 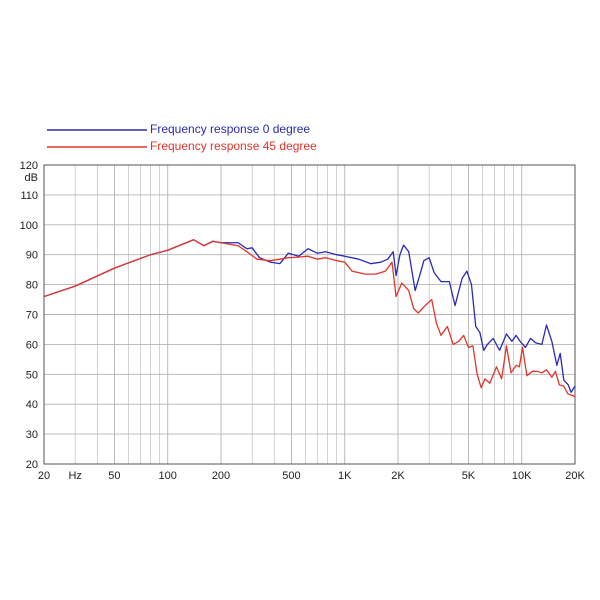 What do you see at coordinates (31, 178) in the screenshot?
I see `y-axis-unit-label: dB` at bounding box center [31, 178].